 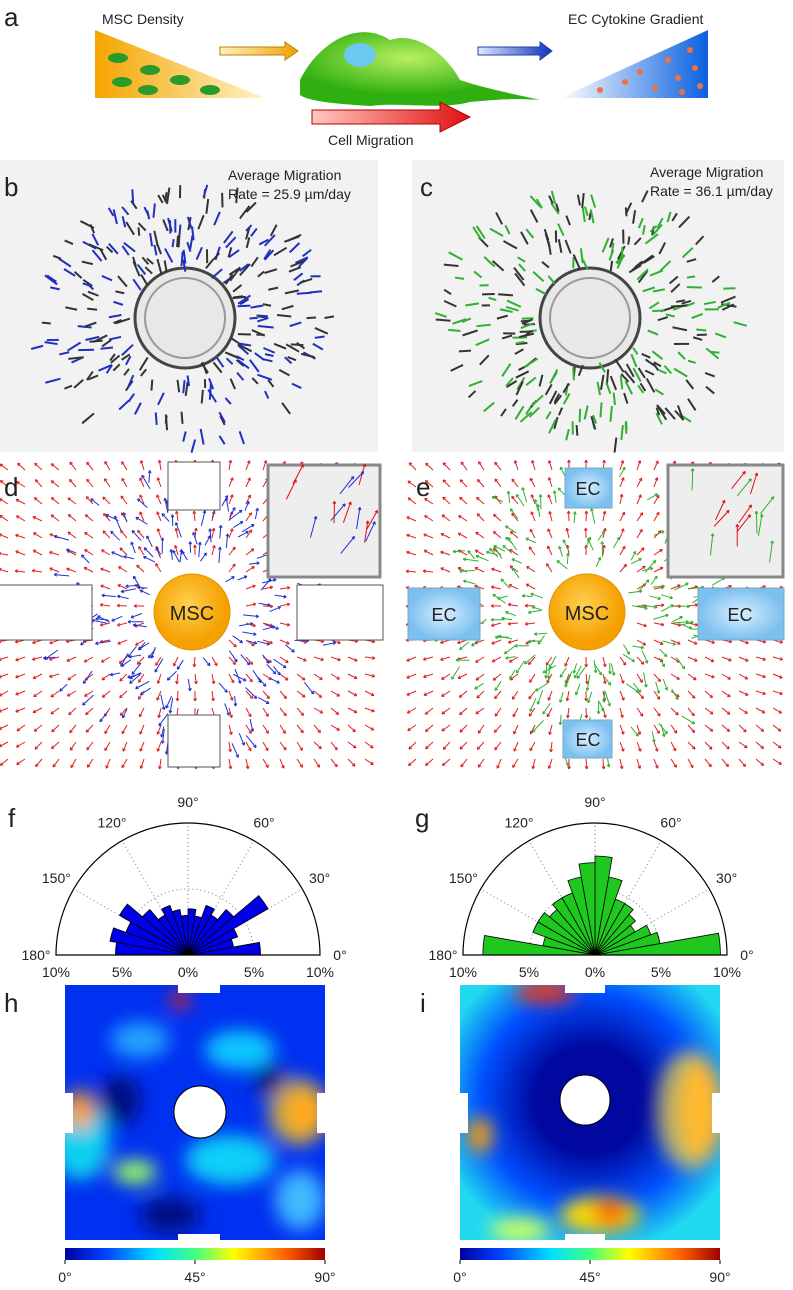 What do you see at coordinates (394, 1272) in the screenshot?
I see `colorbar-ticks: 0° 45° 90° 0° 45° 90°` at bounding box center [394, 1272].